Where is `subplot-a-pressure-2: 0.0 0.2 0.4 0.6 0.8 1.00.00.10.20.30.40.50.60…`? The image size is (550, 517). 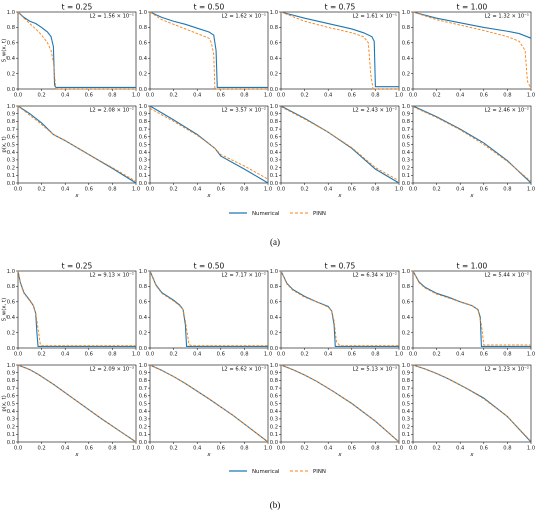 subplot-a-pressure-2: 0.0 0.2 0.4 0.6 0.8 1.00.00.10.20.30.40.50.60… is located at coordinates (205, 151).